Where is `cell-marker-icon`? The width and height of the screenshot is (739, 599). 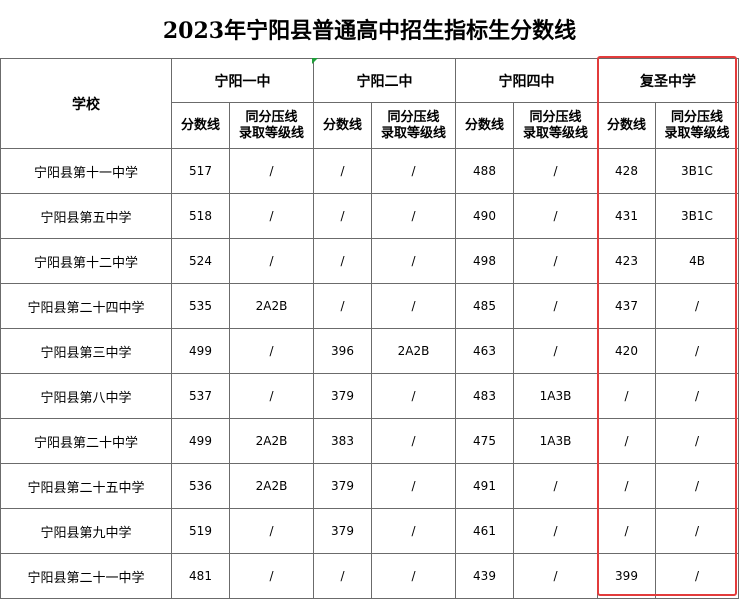
cell-marker-icon is located at coordinates (315, 61).